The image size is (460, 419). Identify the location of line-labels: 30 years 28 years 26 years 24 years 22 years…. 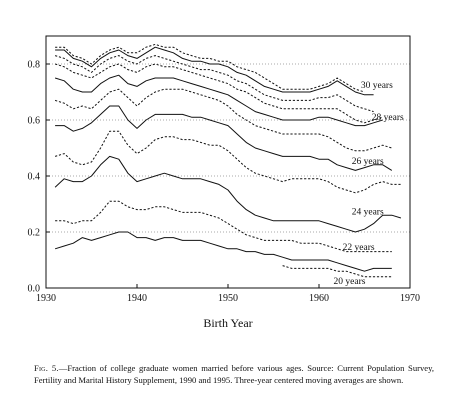
(369, 184).